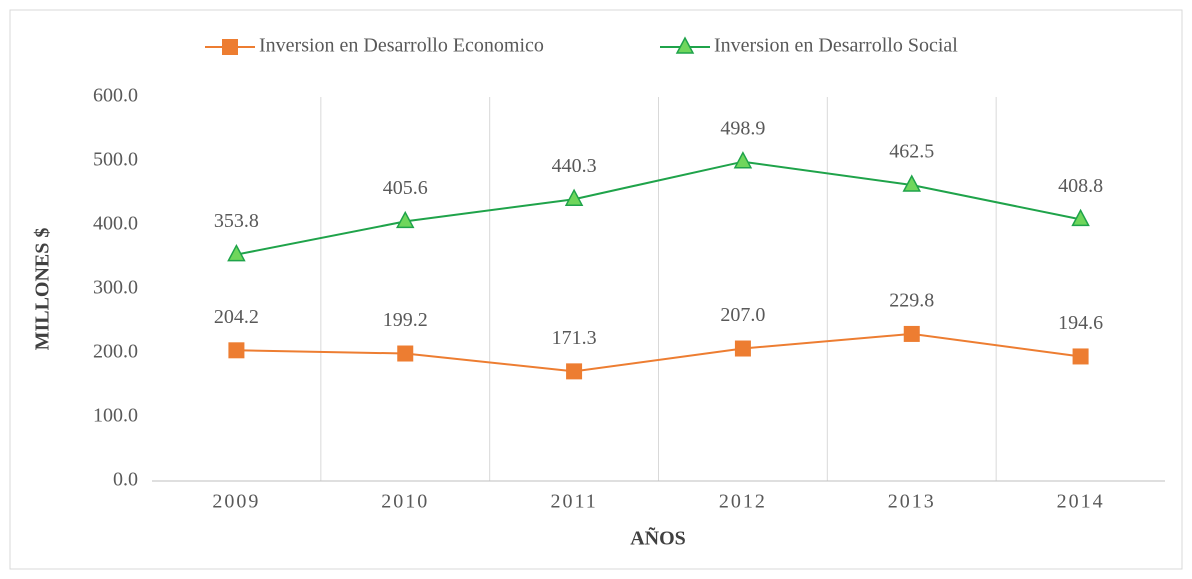 The width and height of the screenshot is (1192, 579). What do you see at coordinates (125, 480) in the screenshot?
I see `y-tick-label: 0.0` at bounding box center [125, 480].